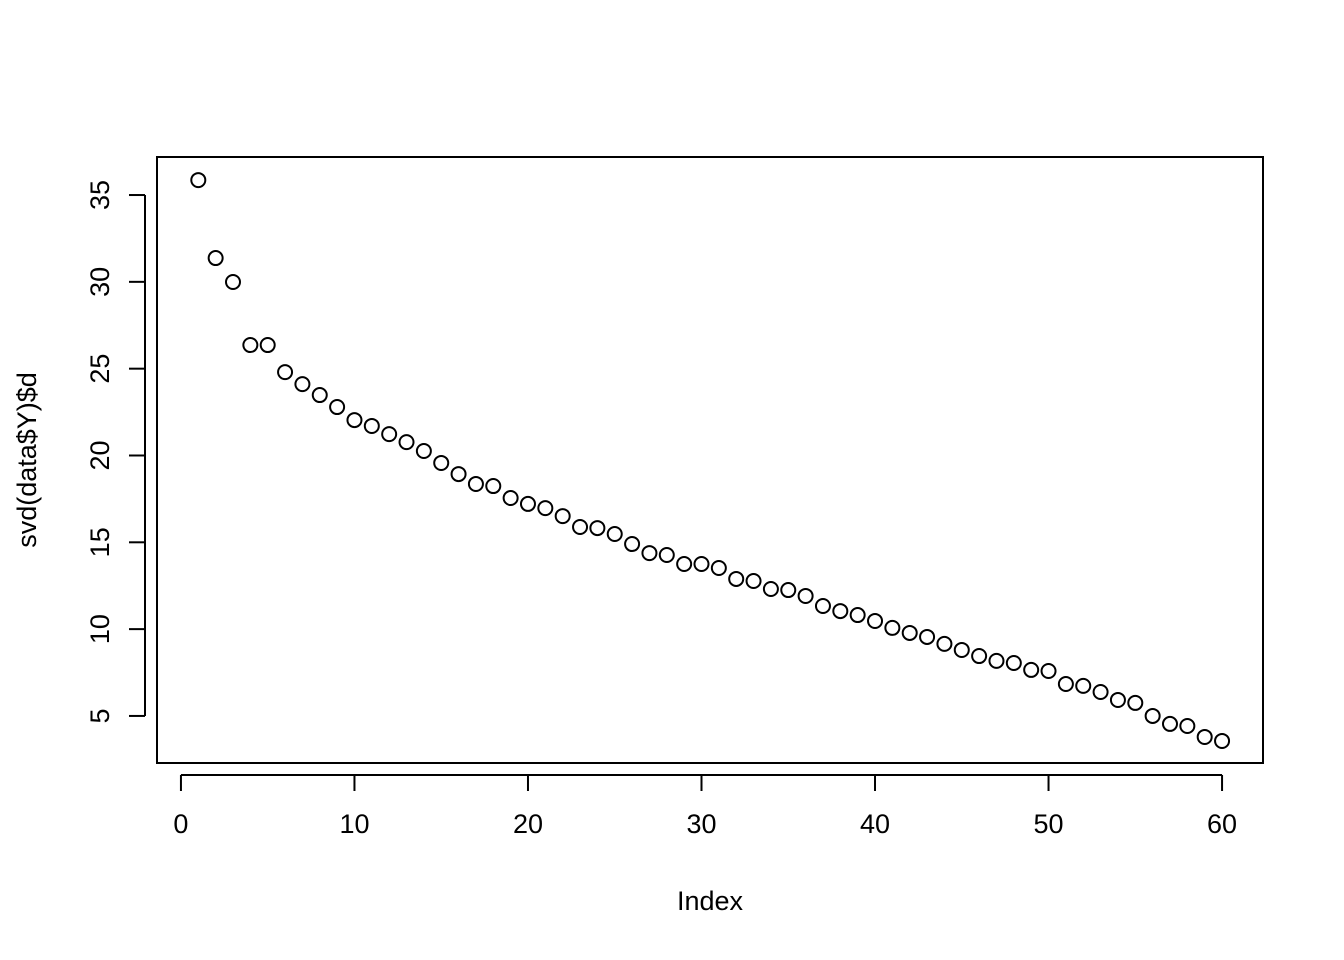 Image resolution: width=1344 pixels, height=960 pixels. What do you see at coordinates (701, 824) in the screenshot?
I see `x-tick-label: 30` at bounding box center [701, 824].